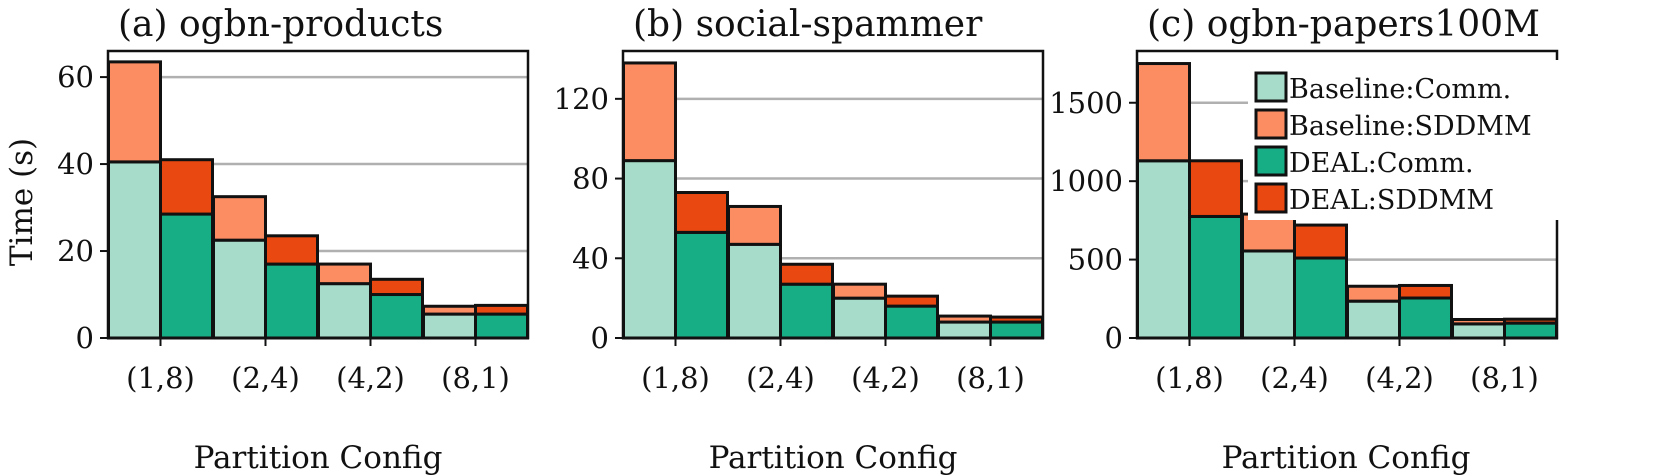 Image resolution: width=1661 pixels, height=476 pixels. I want to click on y-tick-label: 80, so click(590, 179).